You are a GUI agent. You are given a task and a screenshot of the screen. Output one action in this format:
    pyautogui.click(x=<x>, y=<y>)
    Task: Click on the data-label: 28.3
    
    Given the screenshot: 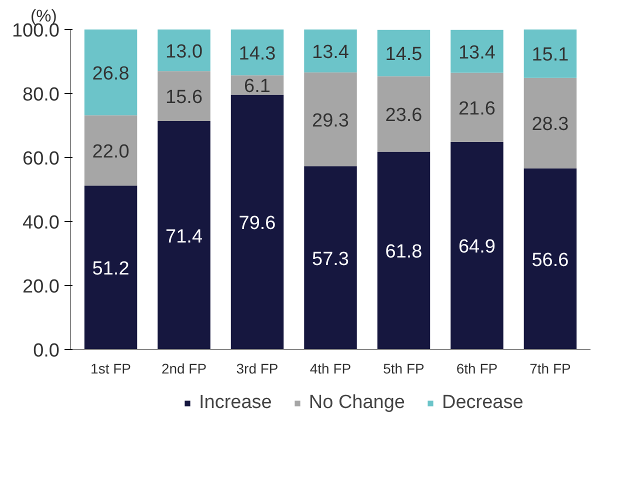 What is the action you would take?
    pyautogui.click(x=550, y=125)
    